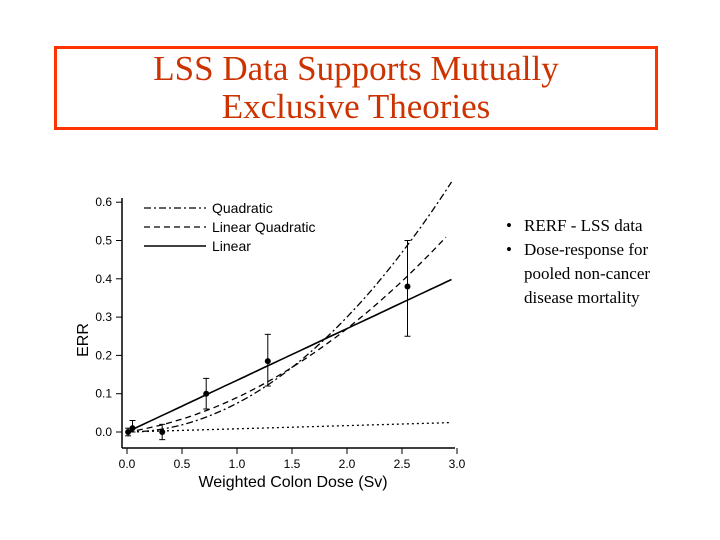 The image size is (720, 540). What do you see at coordinates (264, 227) in the screenshot?
I see `legend-linear-quadratic-label: Linear Quadratic` at bounding box center [264, 227].